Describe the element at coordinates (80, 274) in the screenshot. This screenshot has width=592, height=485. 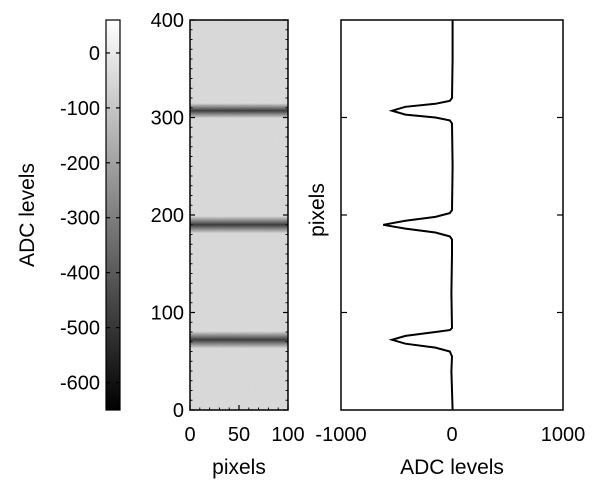
I see `colorbar-tick-label: -400` at that location.